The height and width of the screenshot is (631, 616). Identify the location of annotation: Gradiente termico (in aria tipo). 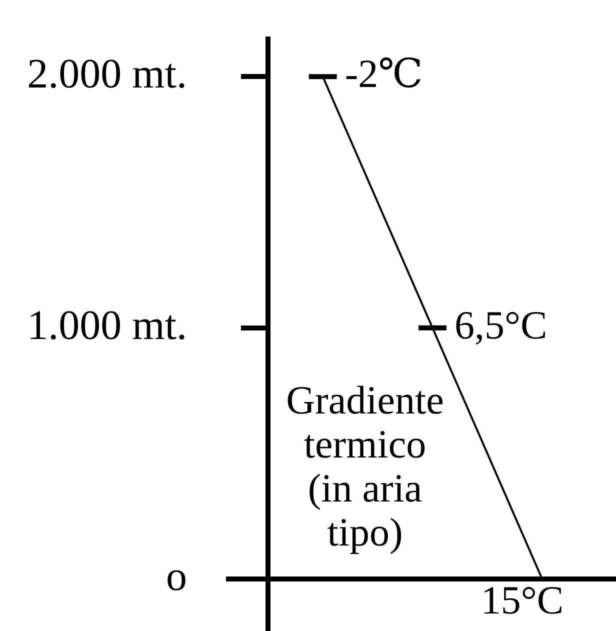
(365, 466).